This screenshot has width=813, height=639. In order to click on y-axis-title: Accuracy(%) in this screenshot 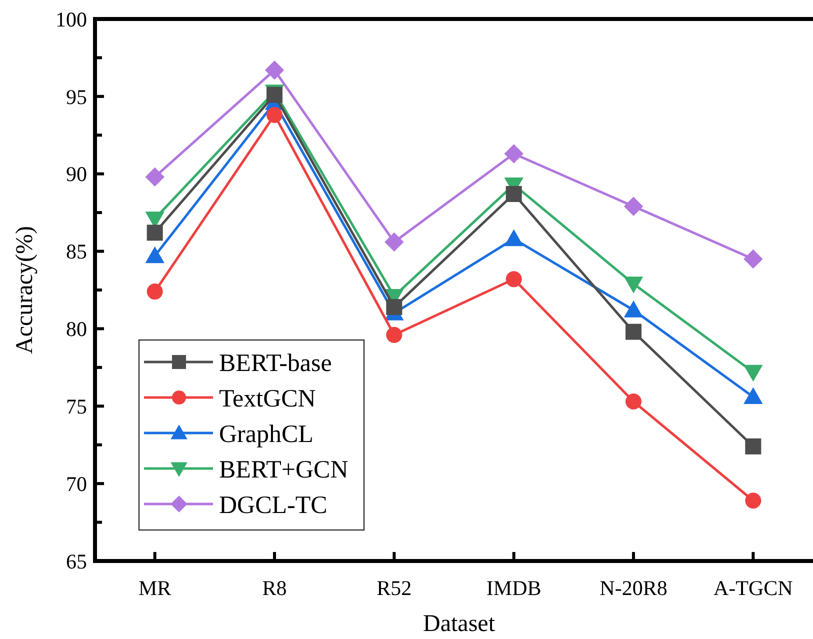, I will do `click(25, 290)`.